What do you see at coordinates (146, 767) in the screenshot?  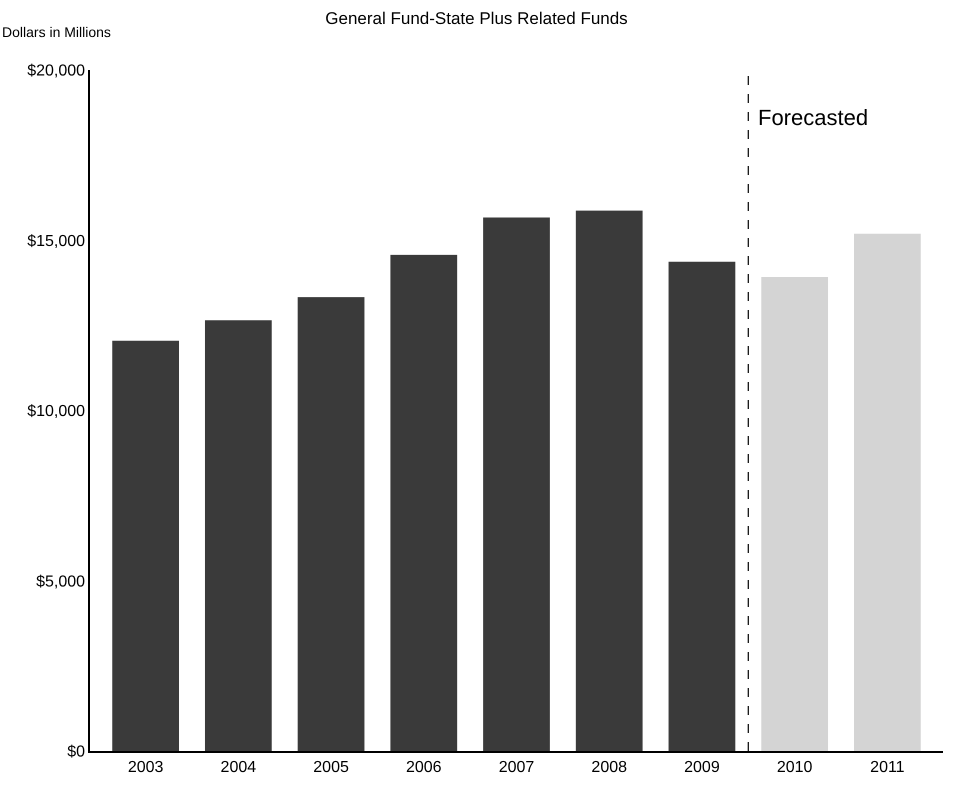 I see `x-tick-label: 2003` at bounding box center [146, 767].